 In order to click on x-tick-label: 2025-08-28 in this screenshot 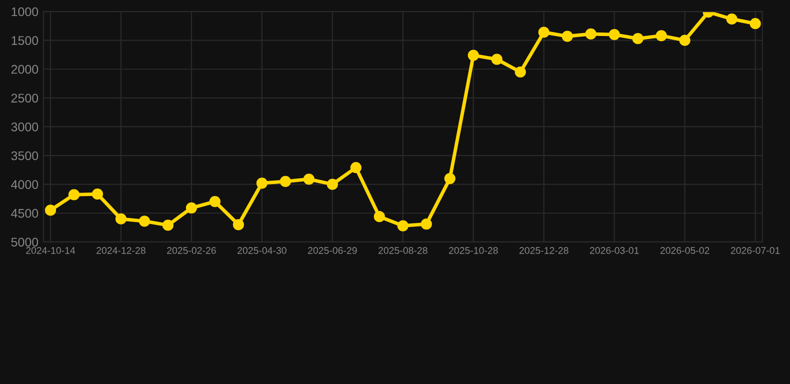, I will do `click(403, 250)`.